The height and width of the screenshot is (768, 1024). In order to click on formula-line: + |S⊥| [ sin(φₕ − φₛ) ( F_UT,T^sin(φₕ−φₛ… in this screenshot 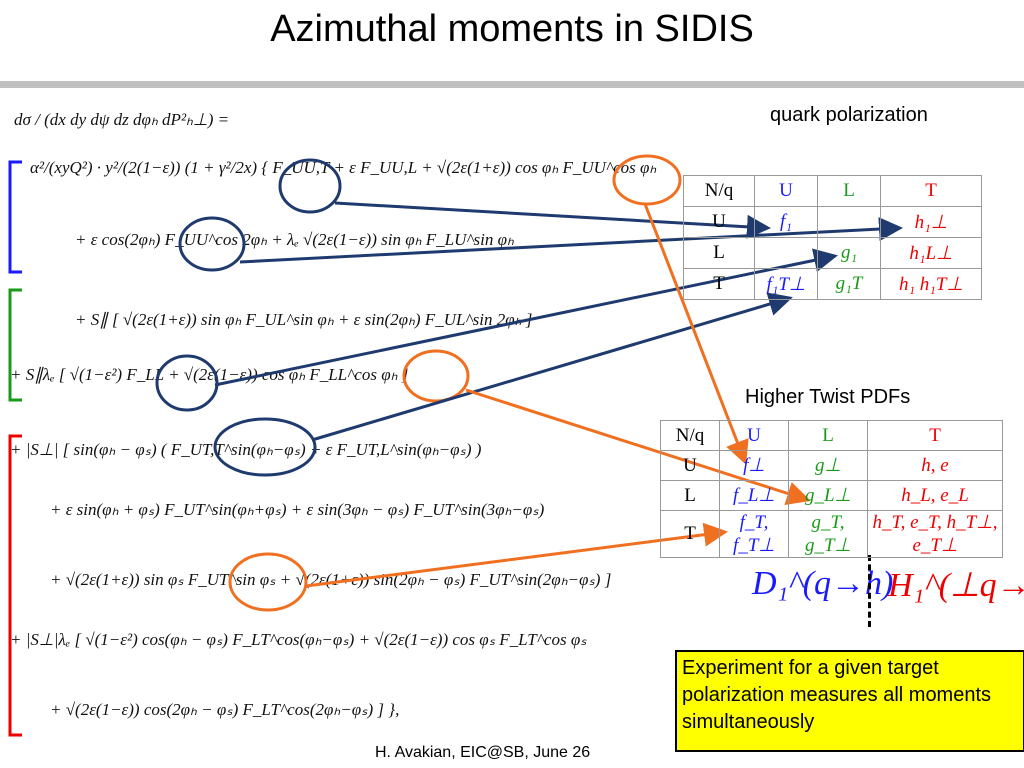, I will do `click(246, 449)`.